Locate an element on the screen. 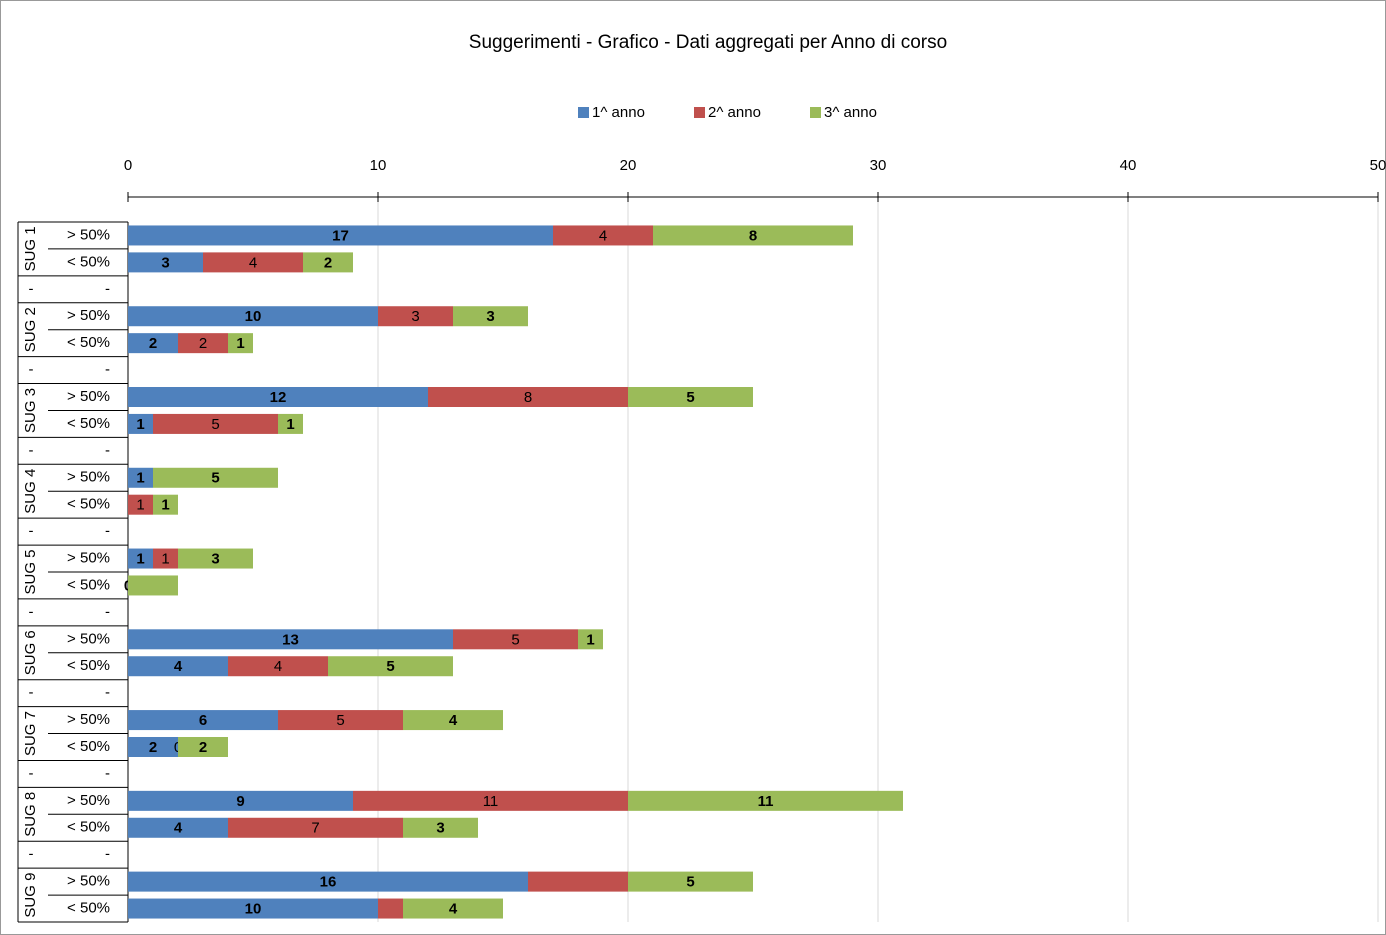  legend-label: 2^ anno is located at coordinates (734, 112).